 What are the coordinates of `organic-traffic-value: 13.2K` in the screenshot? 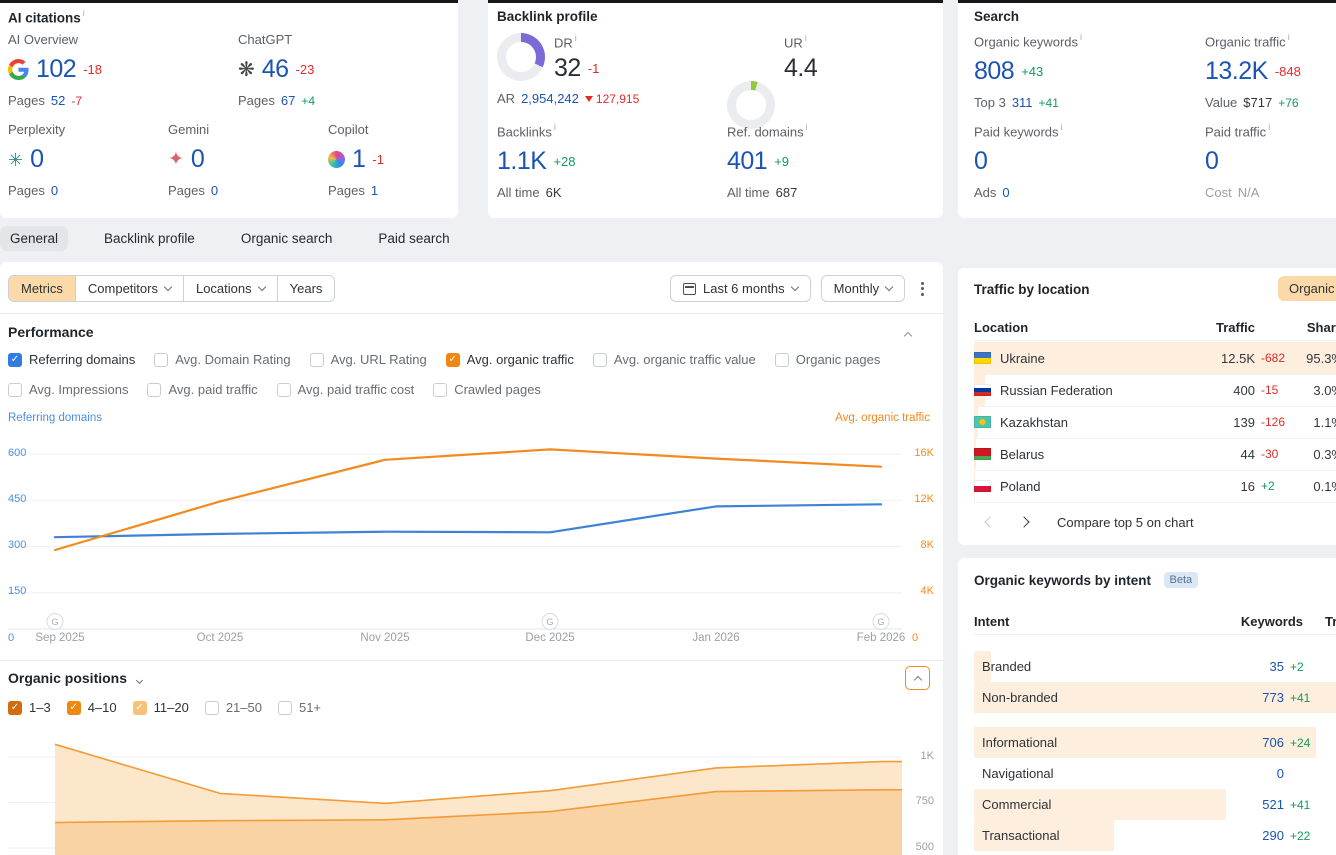 It's located at (1236, 71).